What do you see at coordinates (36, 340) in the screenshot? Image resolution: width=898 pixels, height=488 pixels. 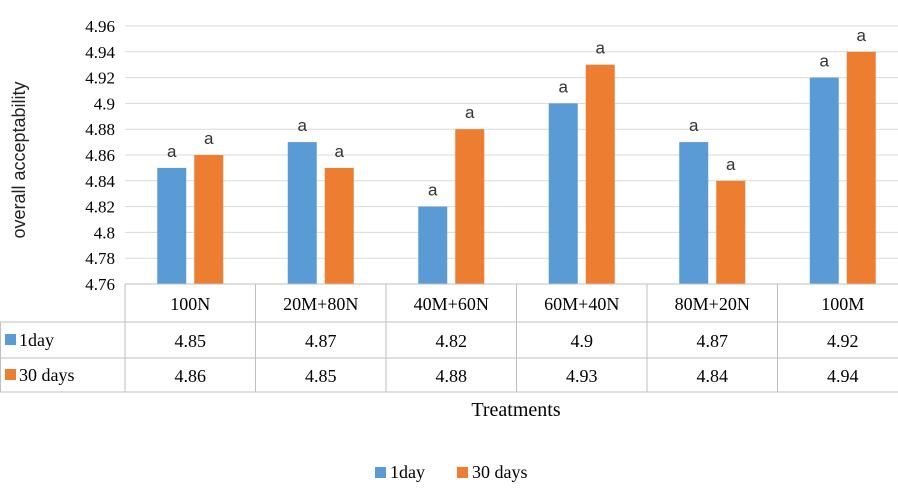 I see `series-row-label: 1day` at bounding box center [36, 340].